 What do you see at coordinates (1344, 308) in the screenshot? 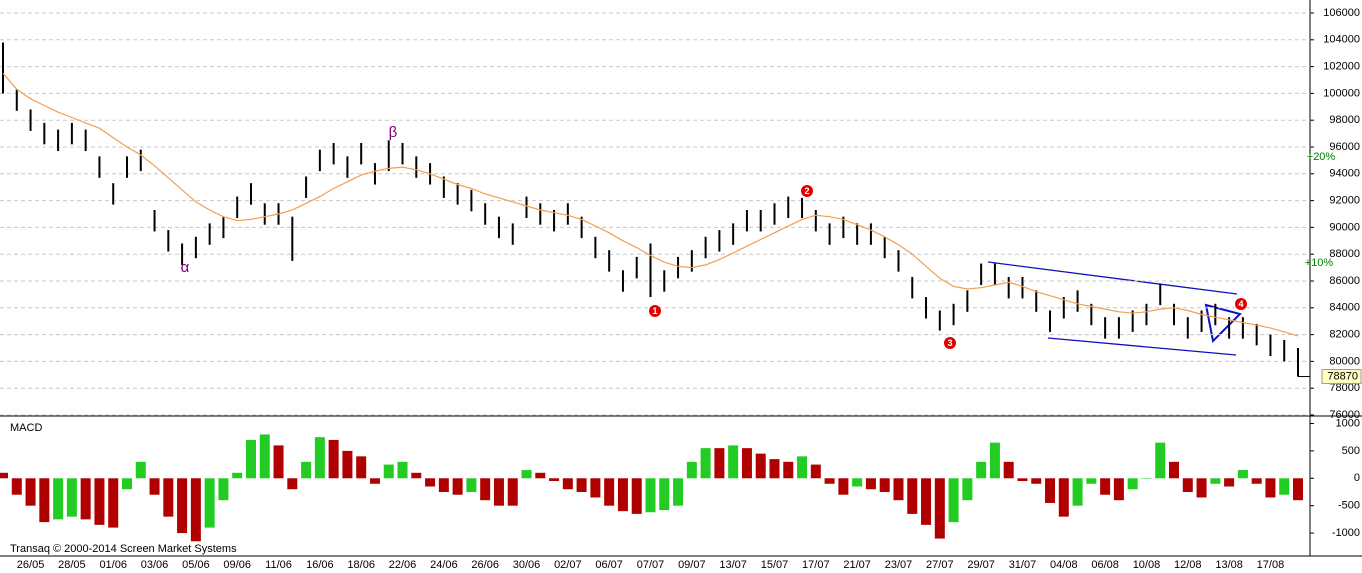
I see `y-tick-label: 84000` at bounding box center [1344, 308].